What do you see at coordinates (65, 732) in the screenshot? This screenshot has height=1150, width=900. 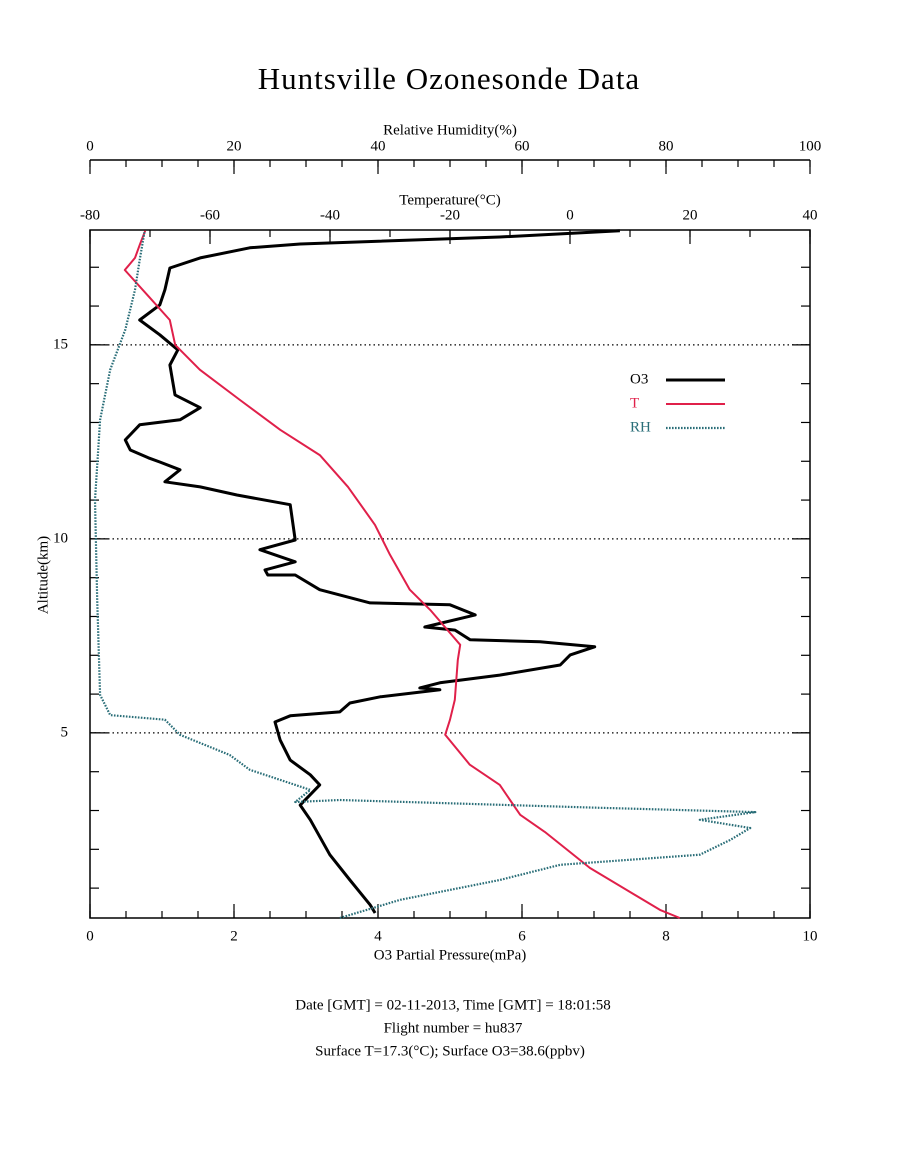 I see `y-tick-label: 5` at bounding box center [65, 732].